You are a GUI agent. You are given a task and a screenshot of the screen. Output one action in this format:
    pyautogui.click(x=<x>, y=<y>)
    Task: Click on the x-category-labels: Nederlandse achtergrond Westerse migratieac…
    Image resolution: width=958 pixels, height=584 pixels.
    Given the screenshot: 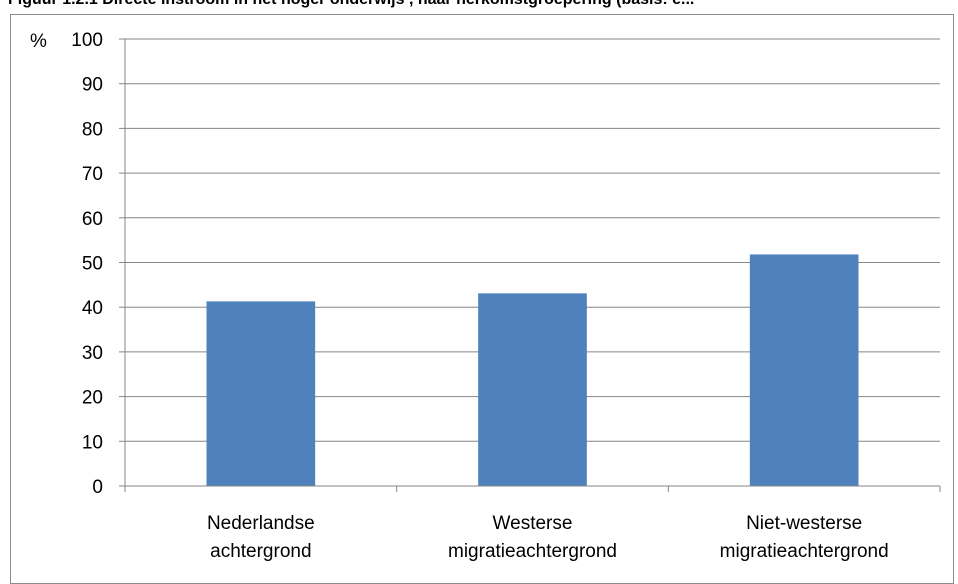 What is the action you would take?
    pyautogui.click(x=548, y=537)
    